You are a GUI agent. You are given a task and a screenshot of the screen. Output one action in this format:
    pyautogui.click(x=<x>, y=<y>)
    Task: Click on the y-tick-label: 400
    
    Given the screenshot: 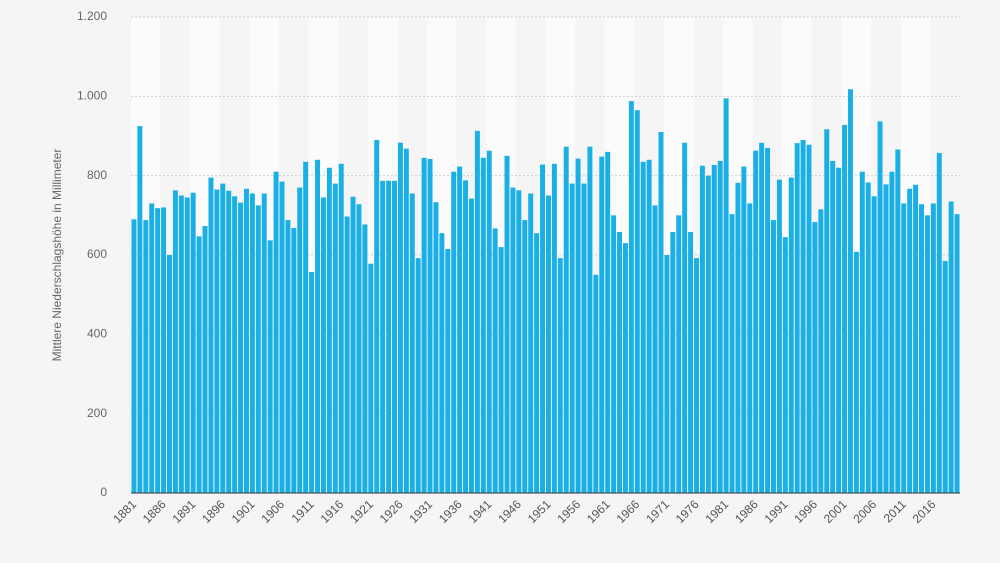 What is the action you would take?
    pyautogui.click(x=97, y=334)
    